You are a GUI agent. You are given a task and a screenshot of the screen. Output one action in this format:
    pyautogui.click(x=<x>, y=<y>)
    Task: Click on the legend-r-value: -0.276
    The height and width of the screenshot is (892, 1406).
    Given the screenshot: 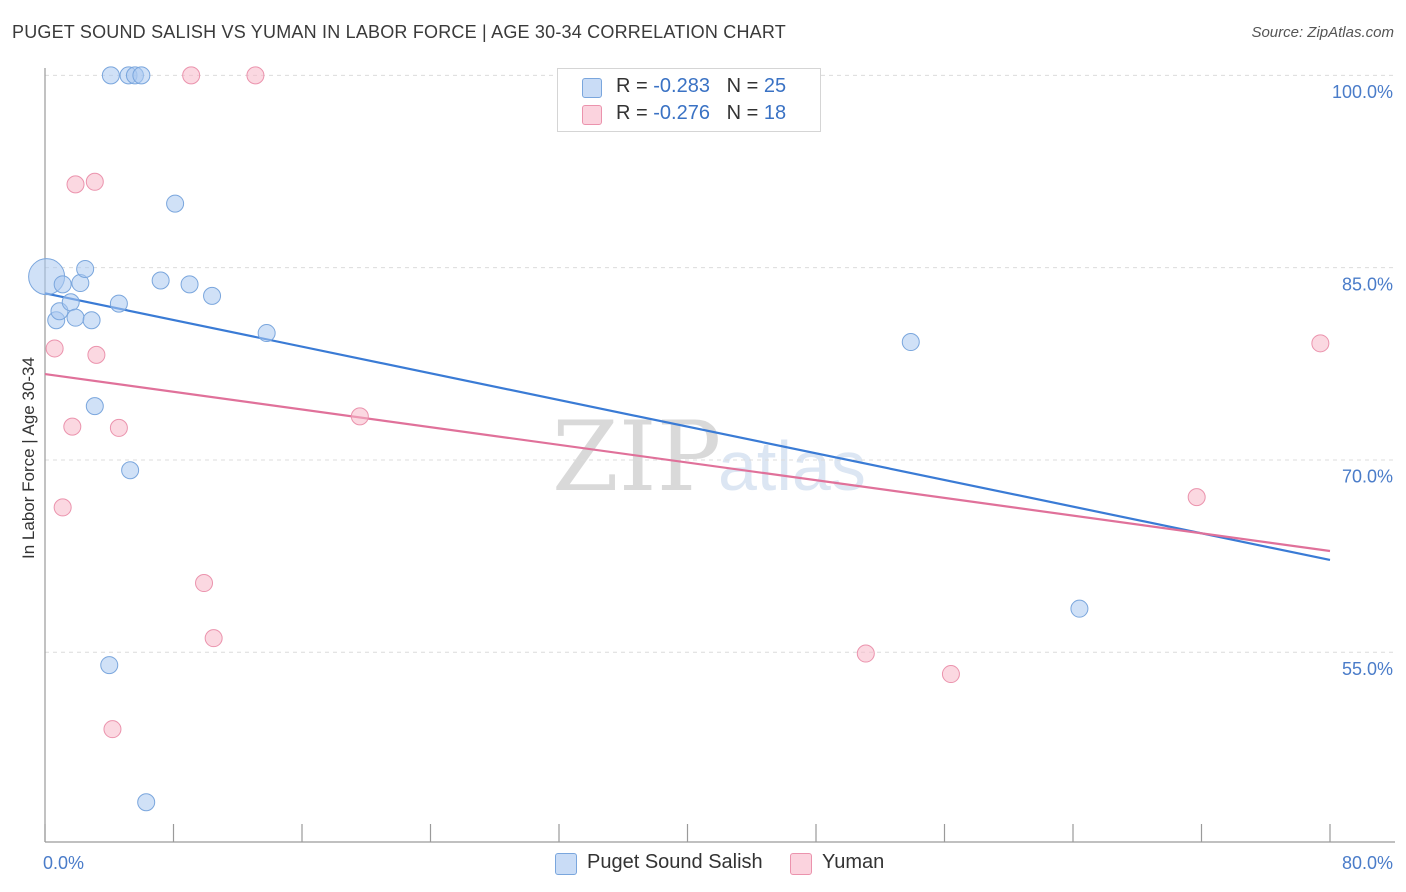 What is the action you would take?
    pyautogui.click(x=681, y=113)
    